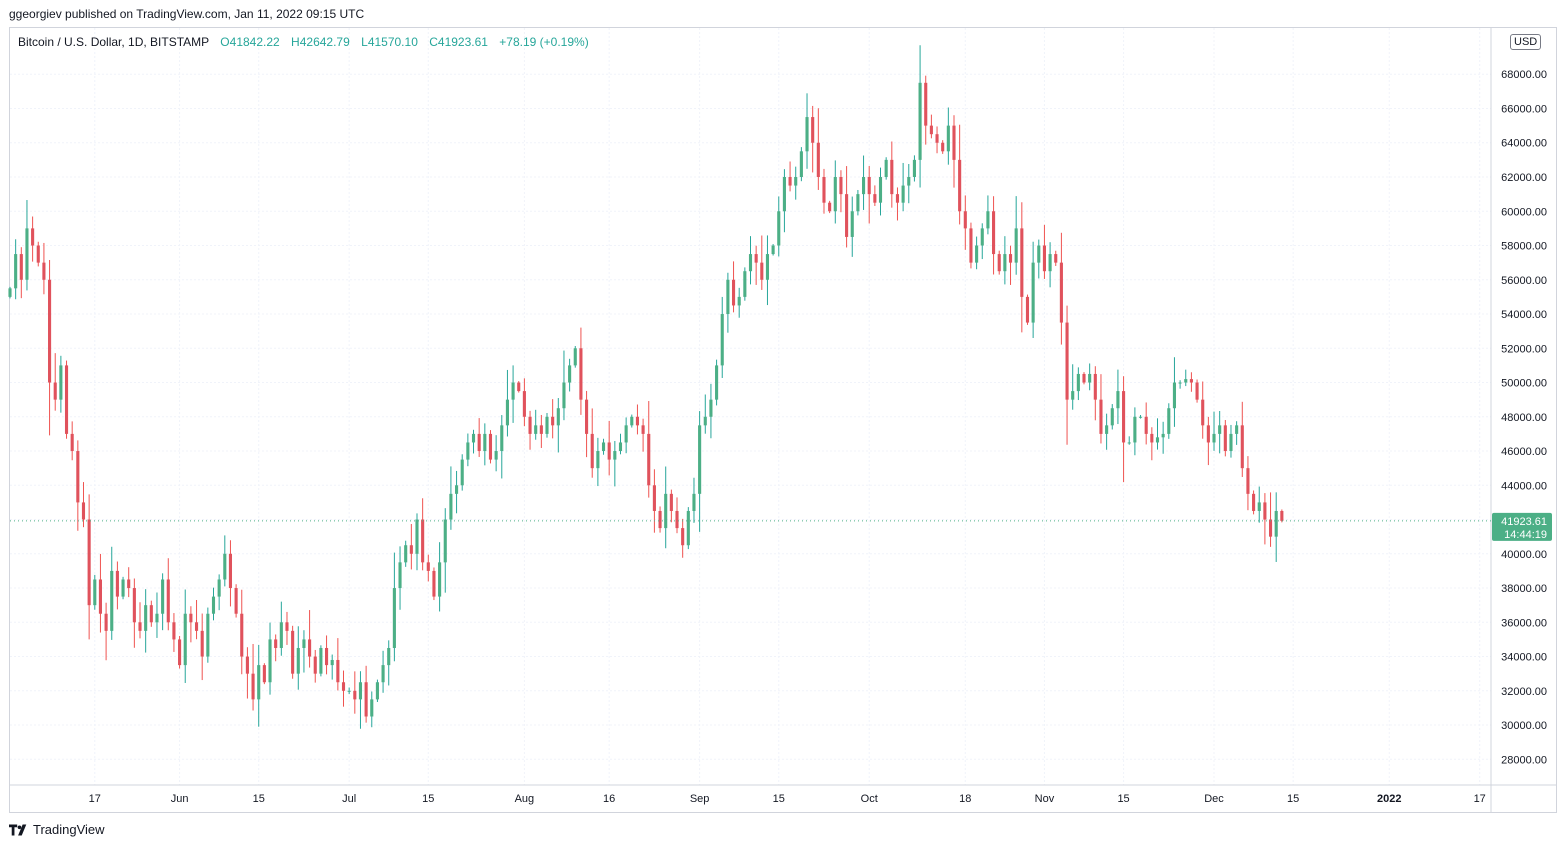  What do you see at coordinates (57, 829) in the screenshot?
I see `footer-brand: TradingView` at bounding box center [57, 829].